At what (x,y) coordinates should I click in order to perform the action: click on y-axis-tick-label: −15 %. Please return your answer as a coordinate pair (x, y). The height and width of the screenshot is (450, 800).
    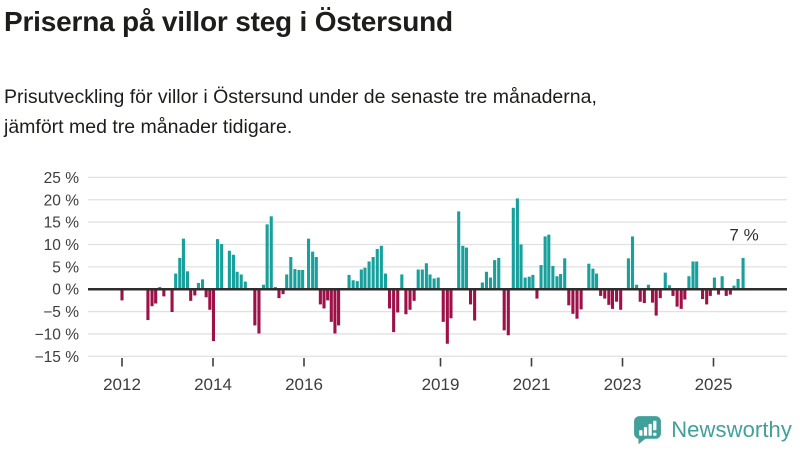
    Looking at the image, I should click on (57, 357).